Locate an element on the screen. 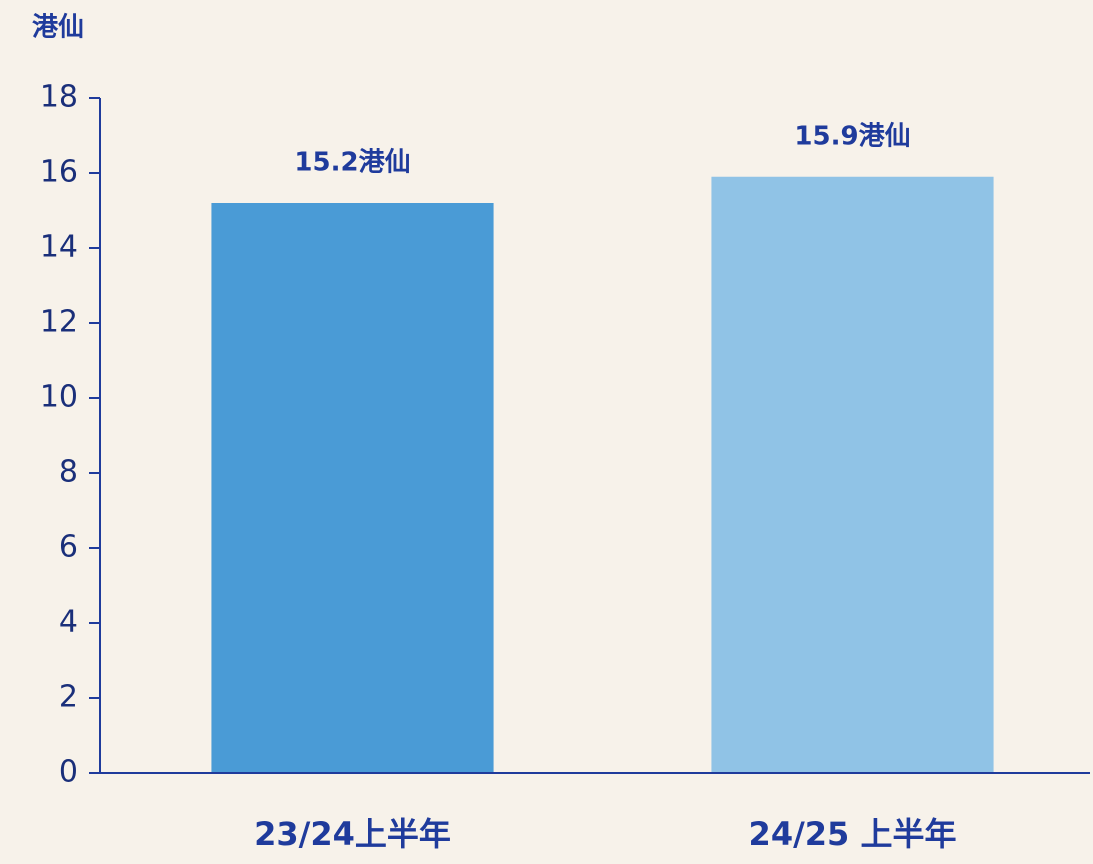 This screenshot has width=1093, height=864. y-tick-label: 18 is located at coordinates (59, 97).